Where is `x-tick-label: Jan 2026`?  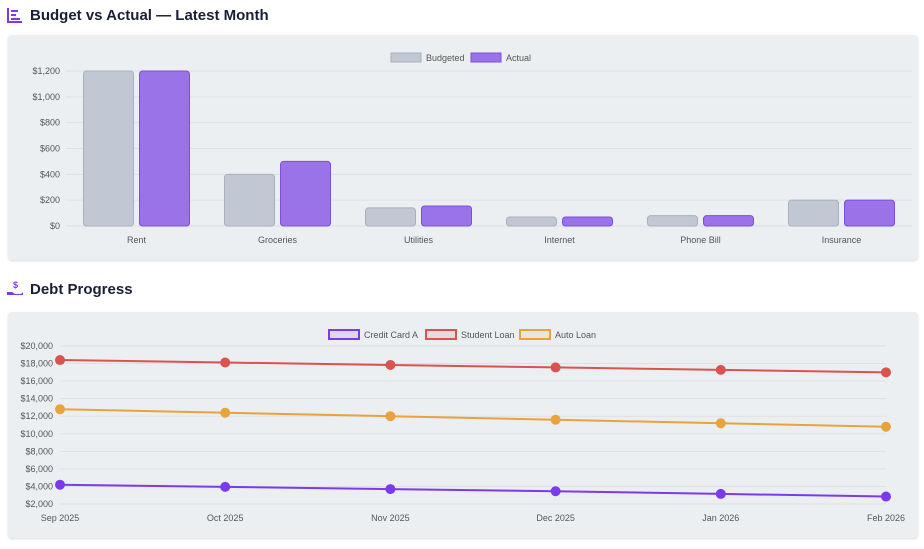
x-tick-label: Jan 2026 is located at coordinates (720, 518).